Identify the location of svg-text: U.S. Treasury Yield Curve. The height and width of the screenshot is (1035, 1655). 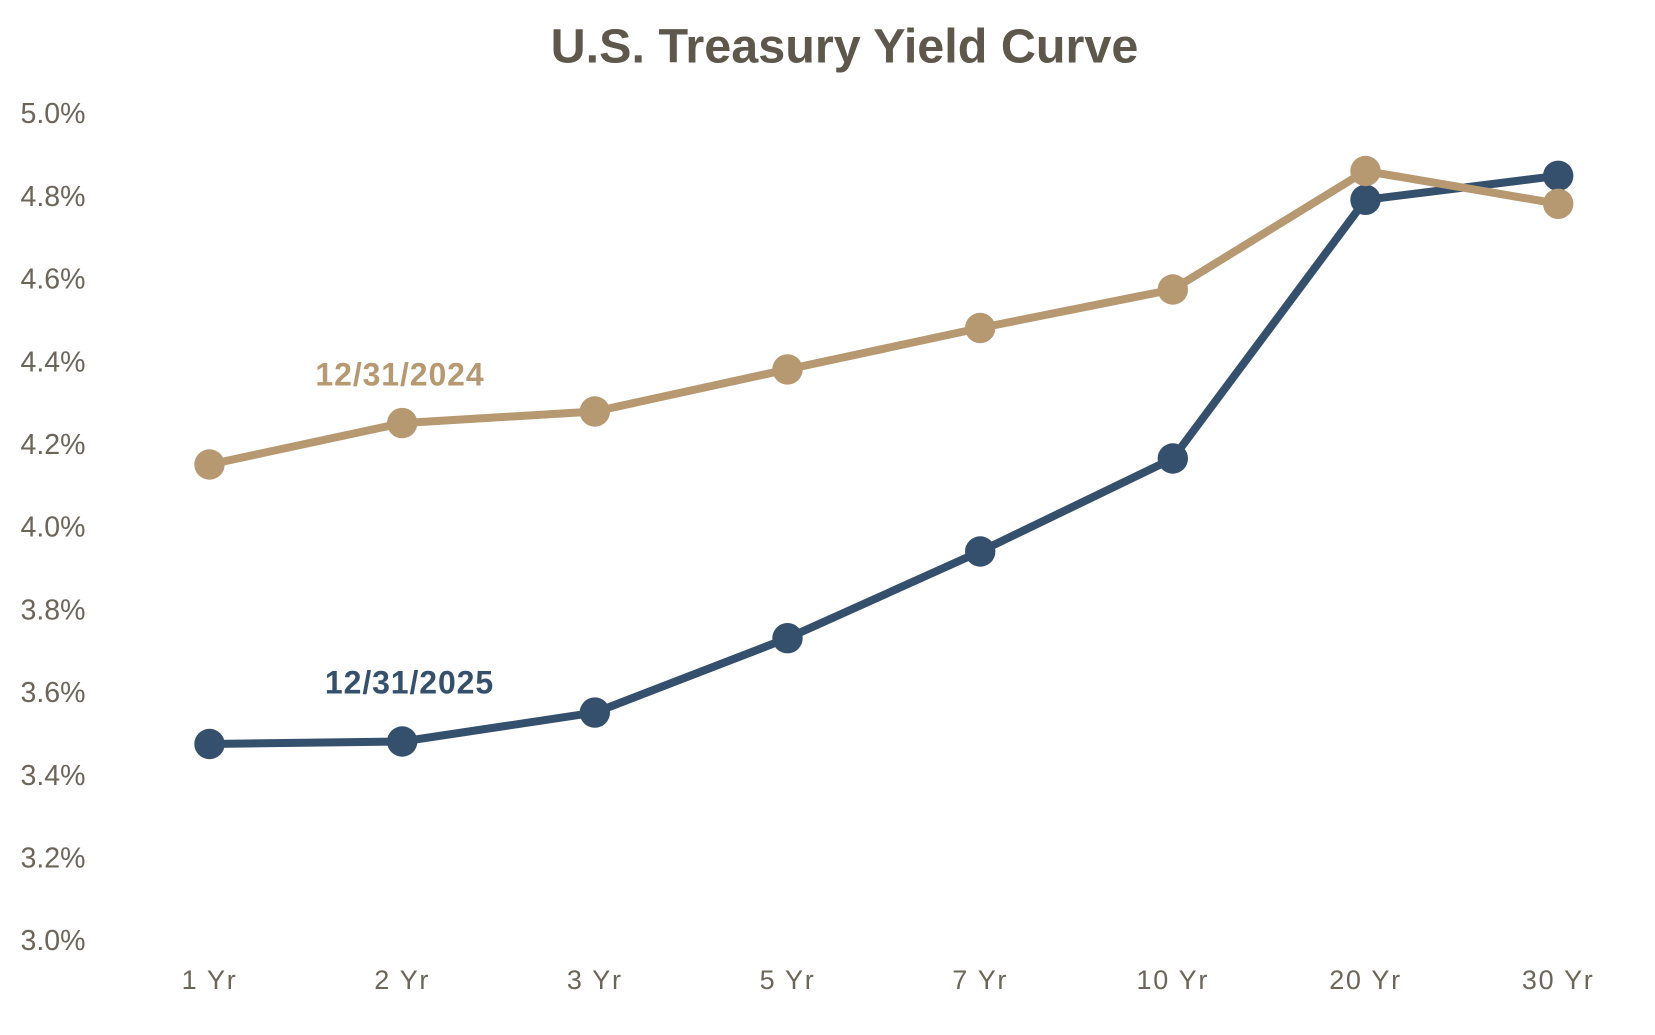
(845, 47).